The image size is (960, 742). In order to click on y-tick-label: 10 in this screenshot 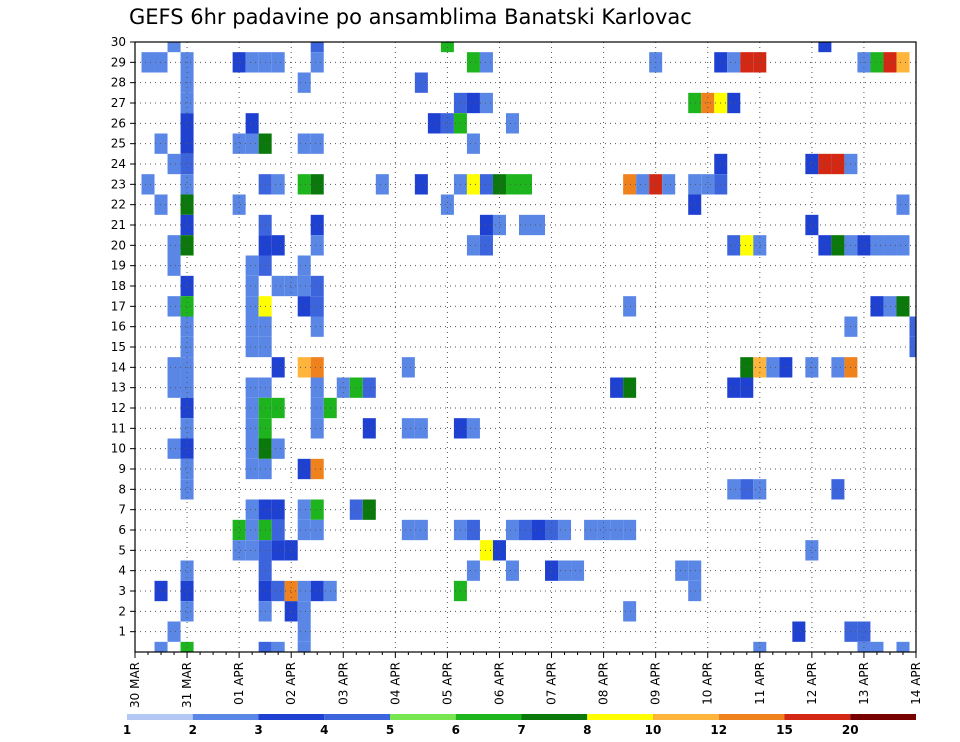, I will do `click(118, 449)`.